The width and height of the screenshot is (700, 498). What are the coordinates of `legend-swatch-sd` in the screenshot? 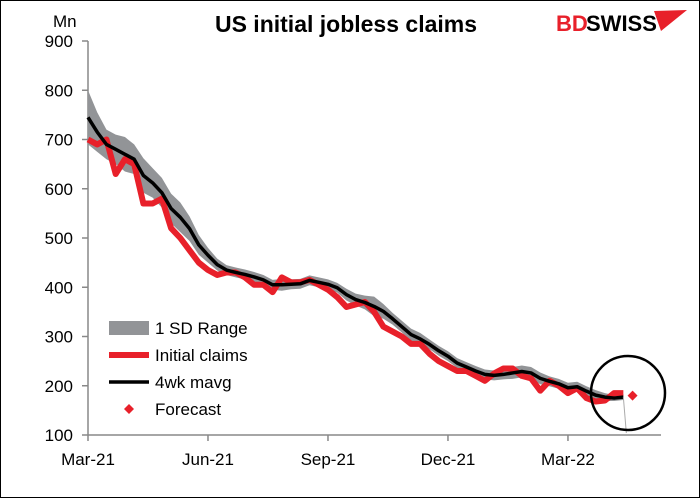 It's located at (129, 328).